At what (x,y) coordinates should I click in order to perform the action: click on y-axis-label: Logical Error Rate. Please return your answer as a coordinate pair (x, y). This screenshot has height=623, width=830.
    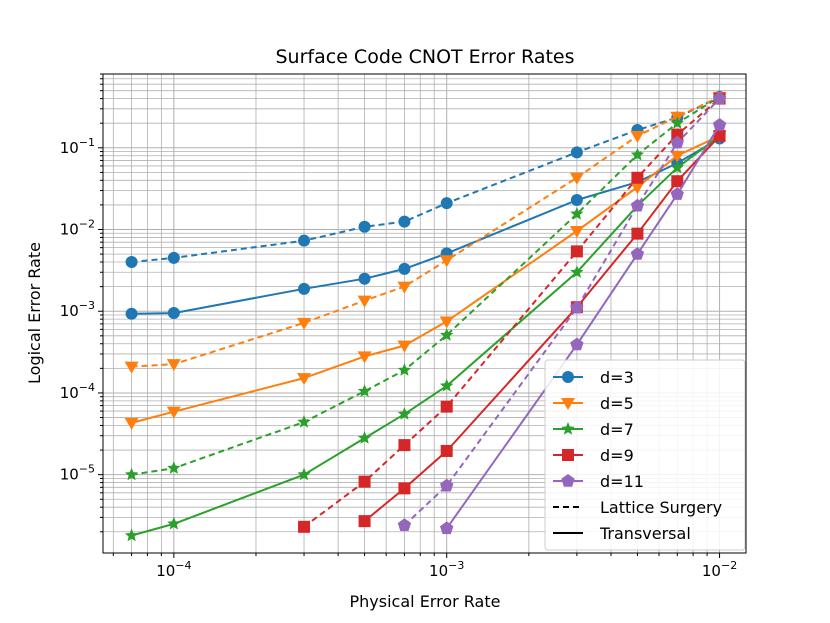
    Looking at the image, I should click on (34, 313).